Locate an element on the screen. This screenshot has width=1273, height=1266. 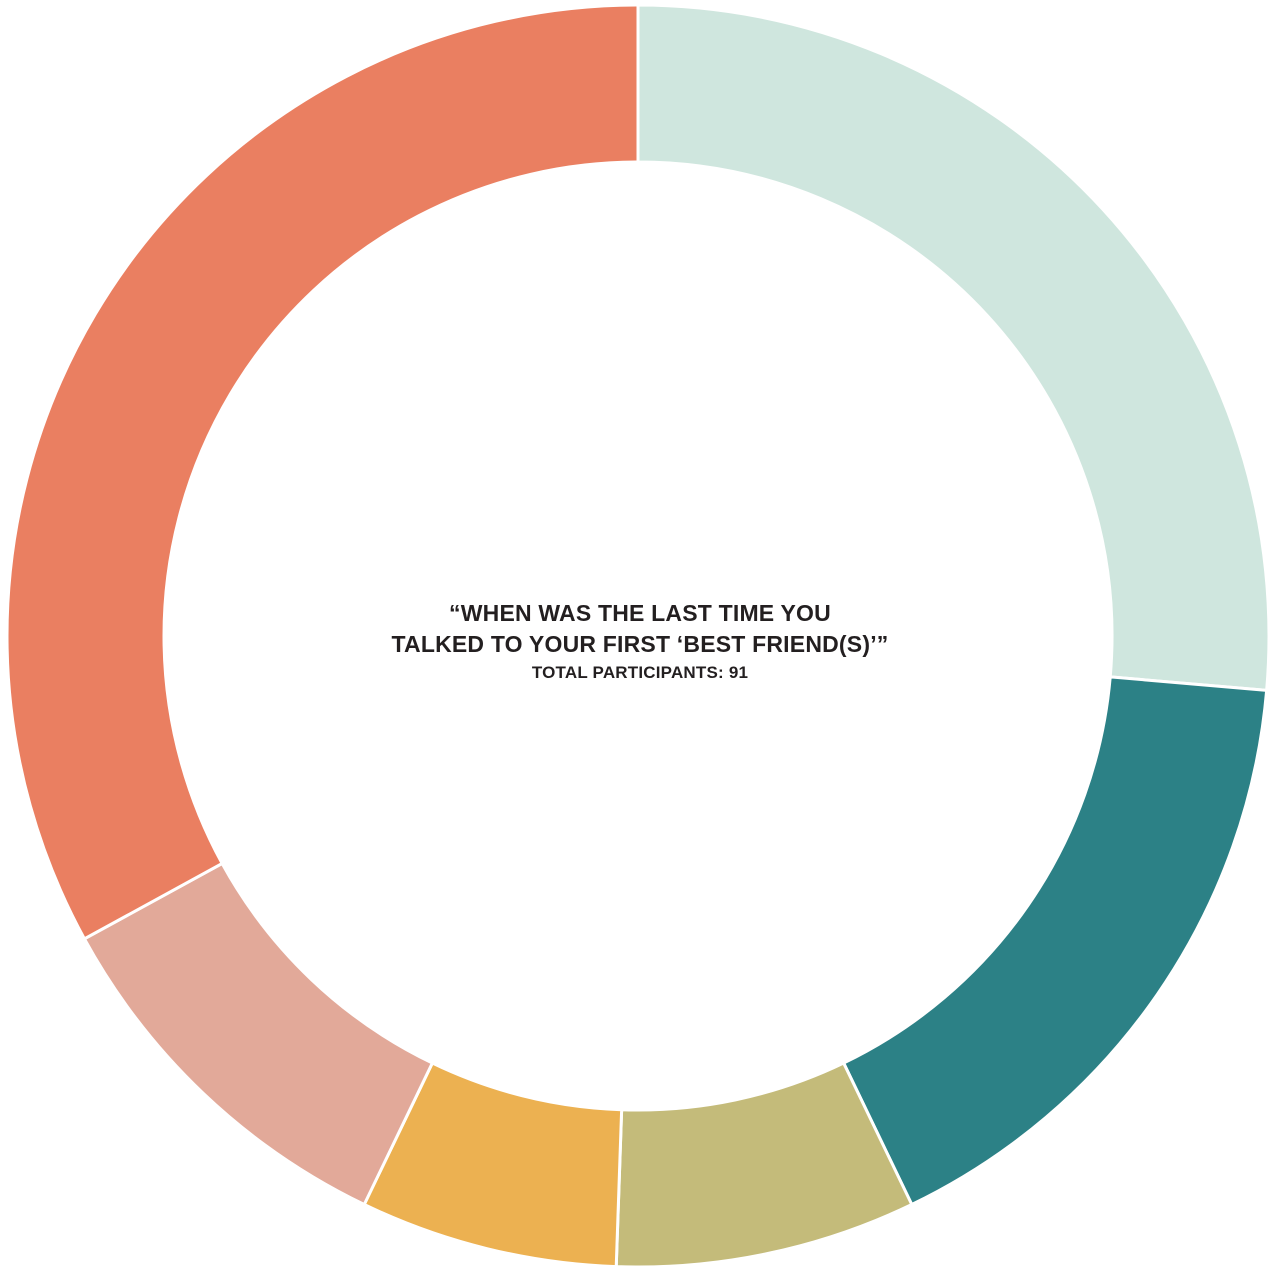
chart-title-line-1: “WHEN WAS THE LAST TIME YOU is located at coordinates (640, 613).